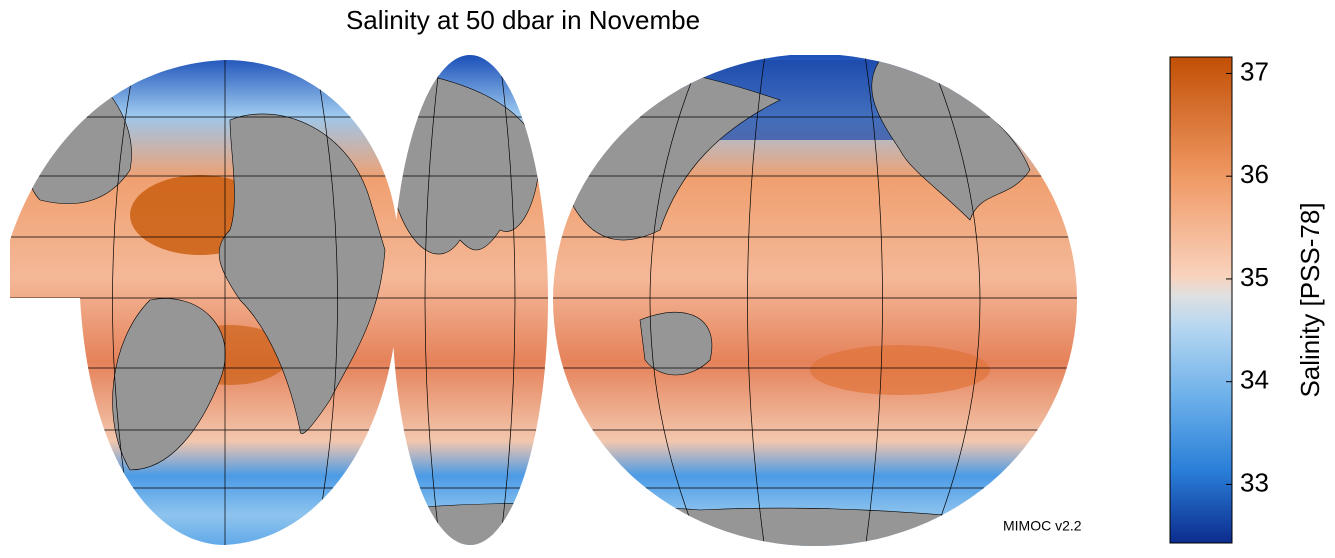  I want to click on colorbar-tick-label: 33, so click(1254, 482).